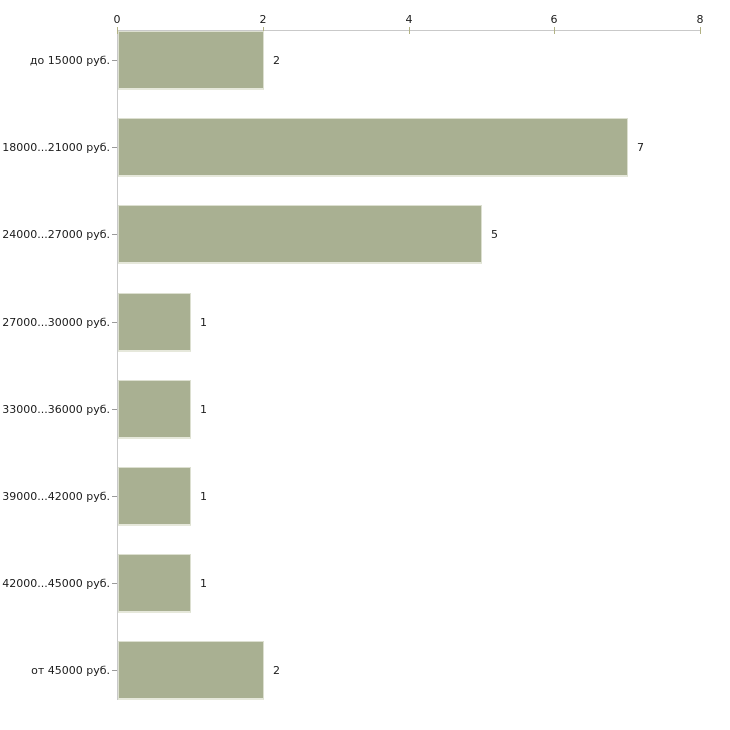 This screenshot has height=730, width=730. Describe the element at coordinates (117, 365) in the screenshot. I see `y-axis-line` at that location.